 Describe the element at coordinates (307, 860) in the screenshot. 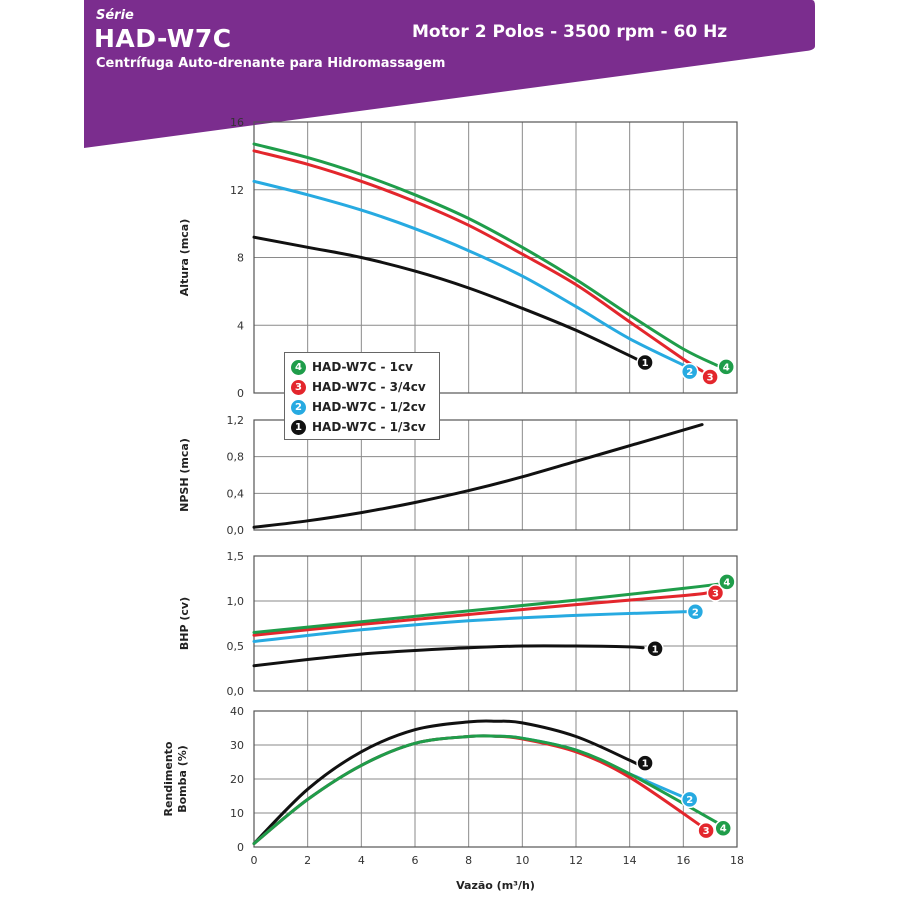

I see `x-tick-label: 2` at that location.